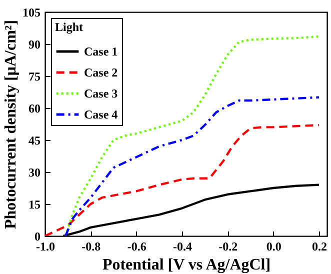  What do you see at coordinates (101, 51) in the screenshot?
I see `legend-label: Case 1` at bounding box center [101, 51].